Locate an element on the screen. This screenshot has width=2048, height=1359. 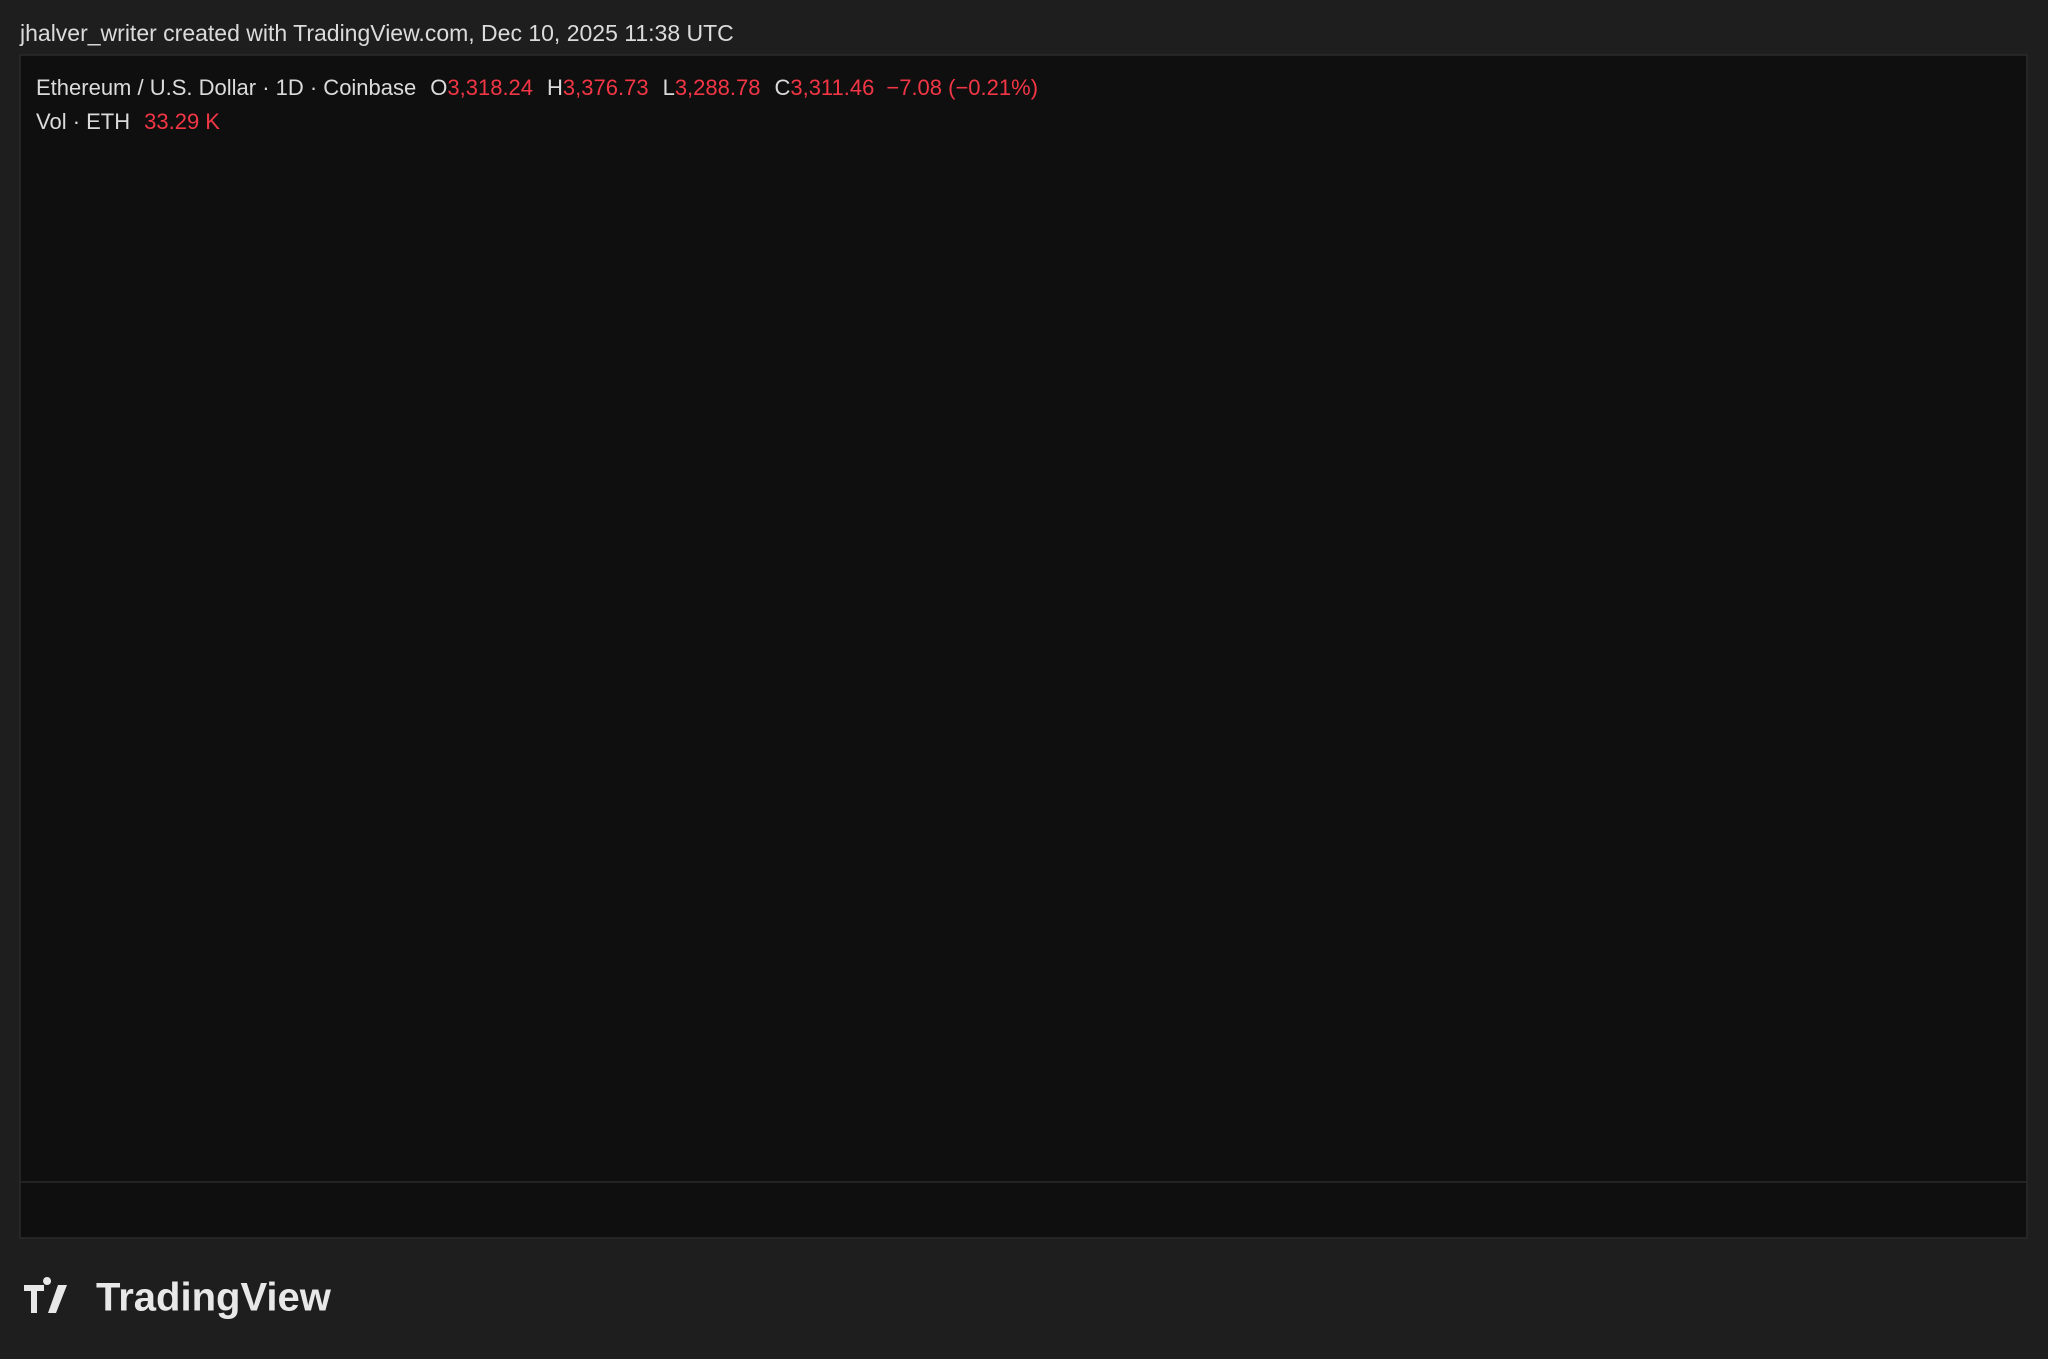
legend-high: 3,376.73 is located at coordinates (606, 87).